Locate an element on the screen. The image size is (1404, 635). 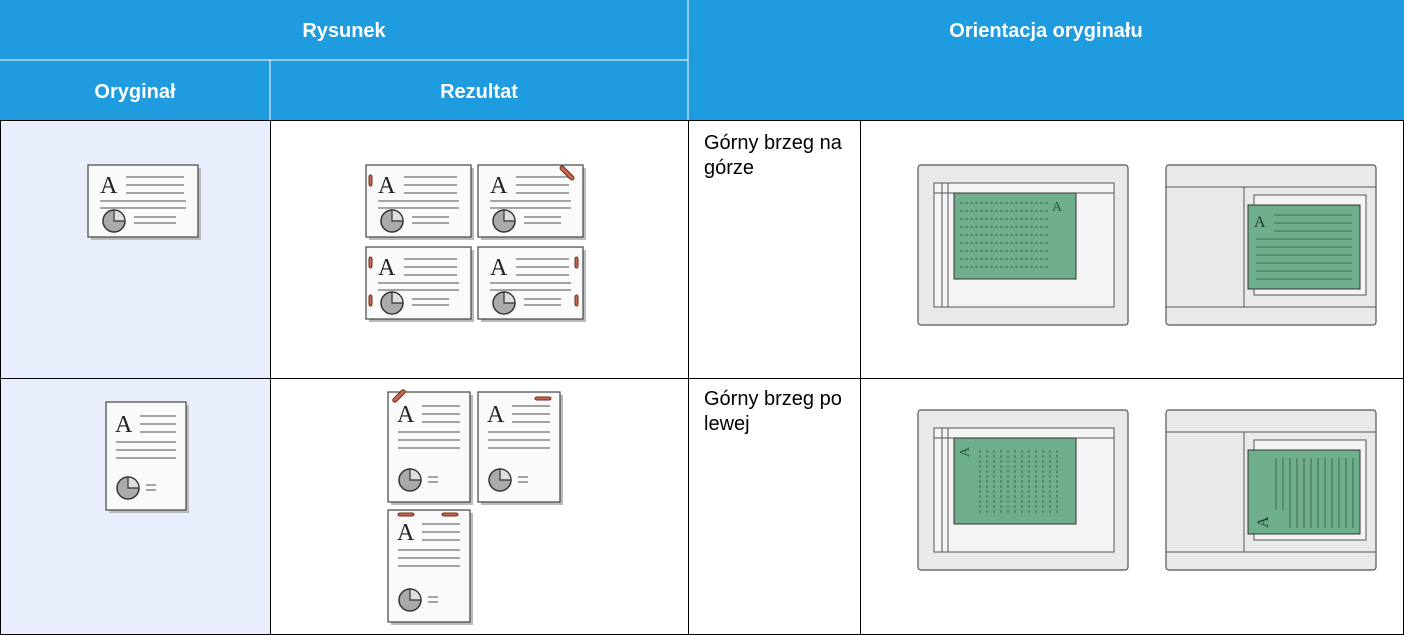
header-cell: Rezultat is located at coordinates (479, 92).